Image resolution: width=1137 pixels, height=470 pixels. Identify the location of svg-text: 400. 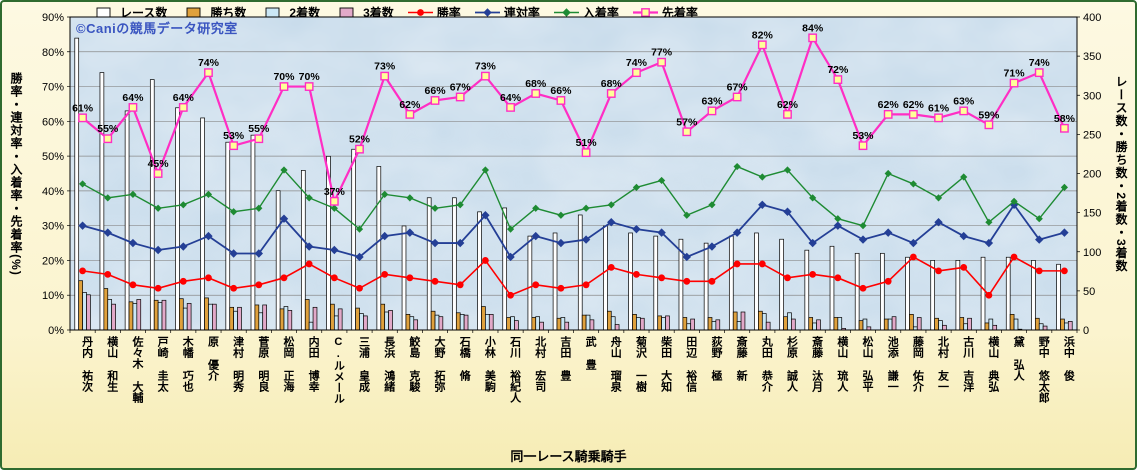
(1092, 18).